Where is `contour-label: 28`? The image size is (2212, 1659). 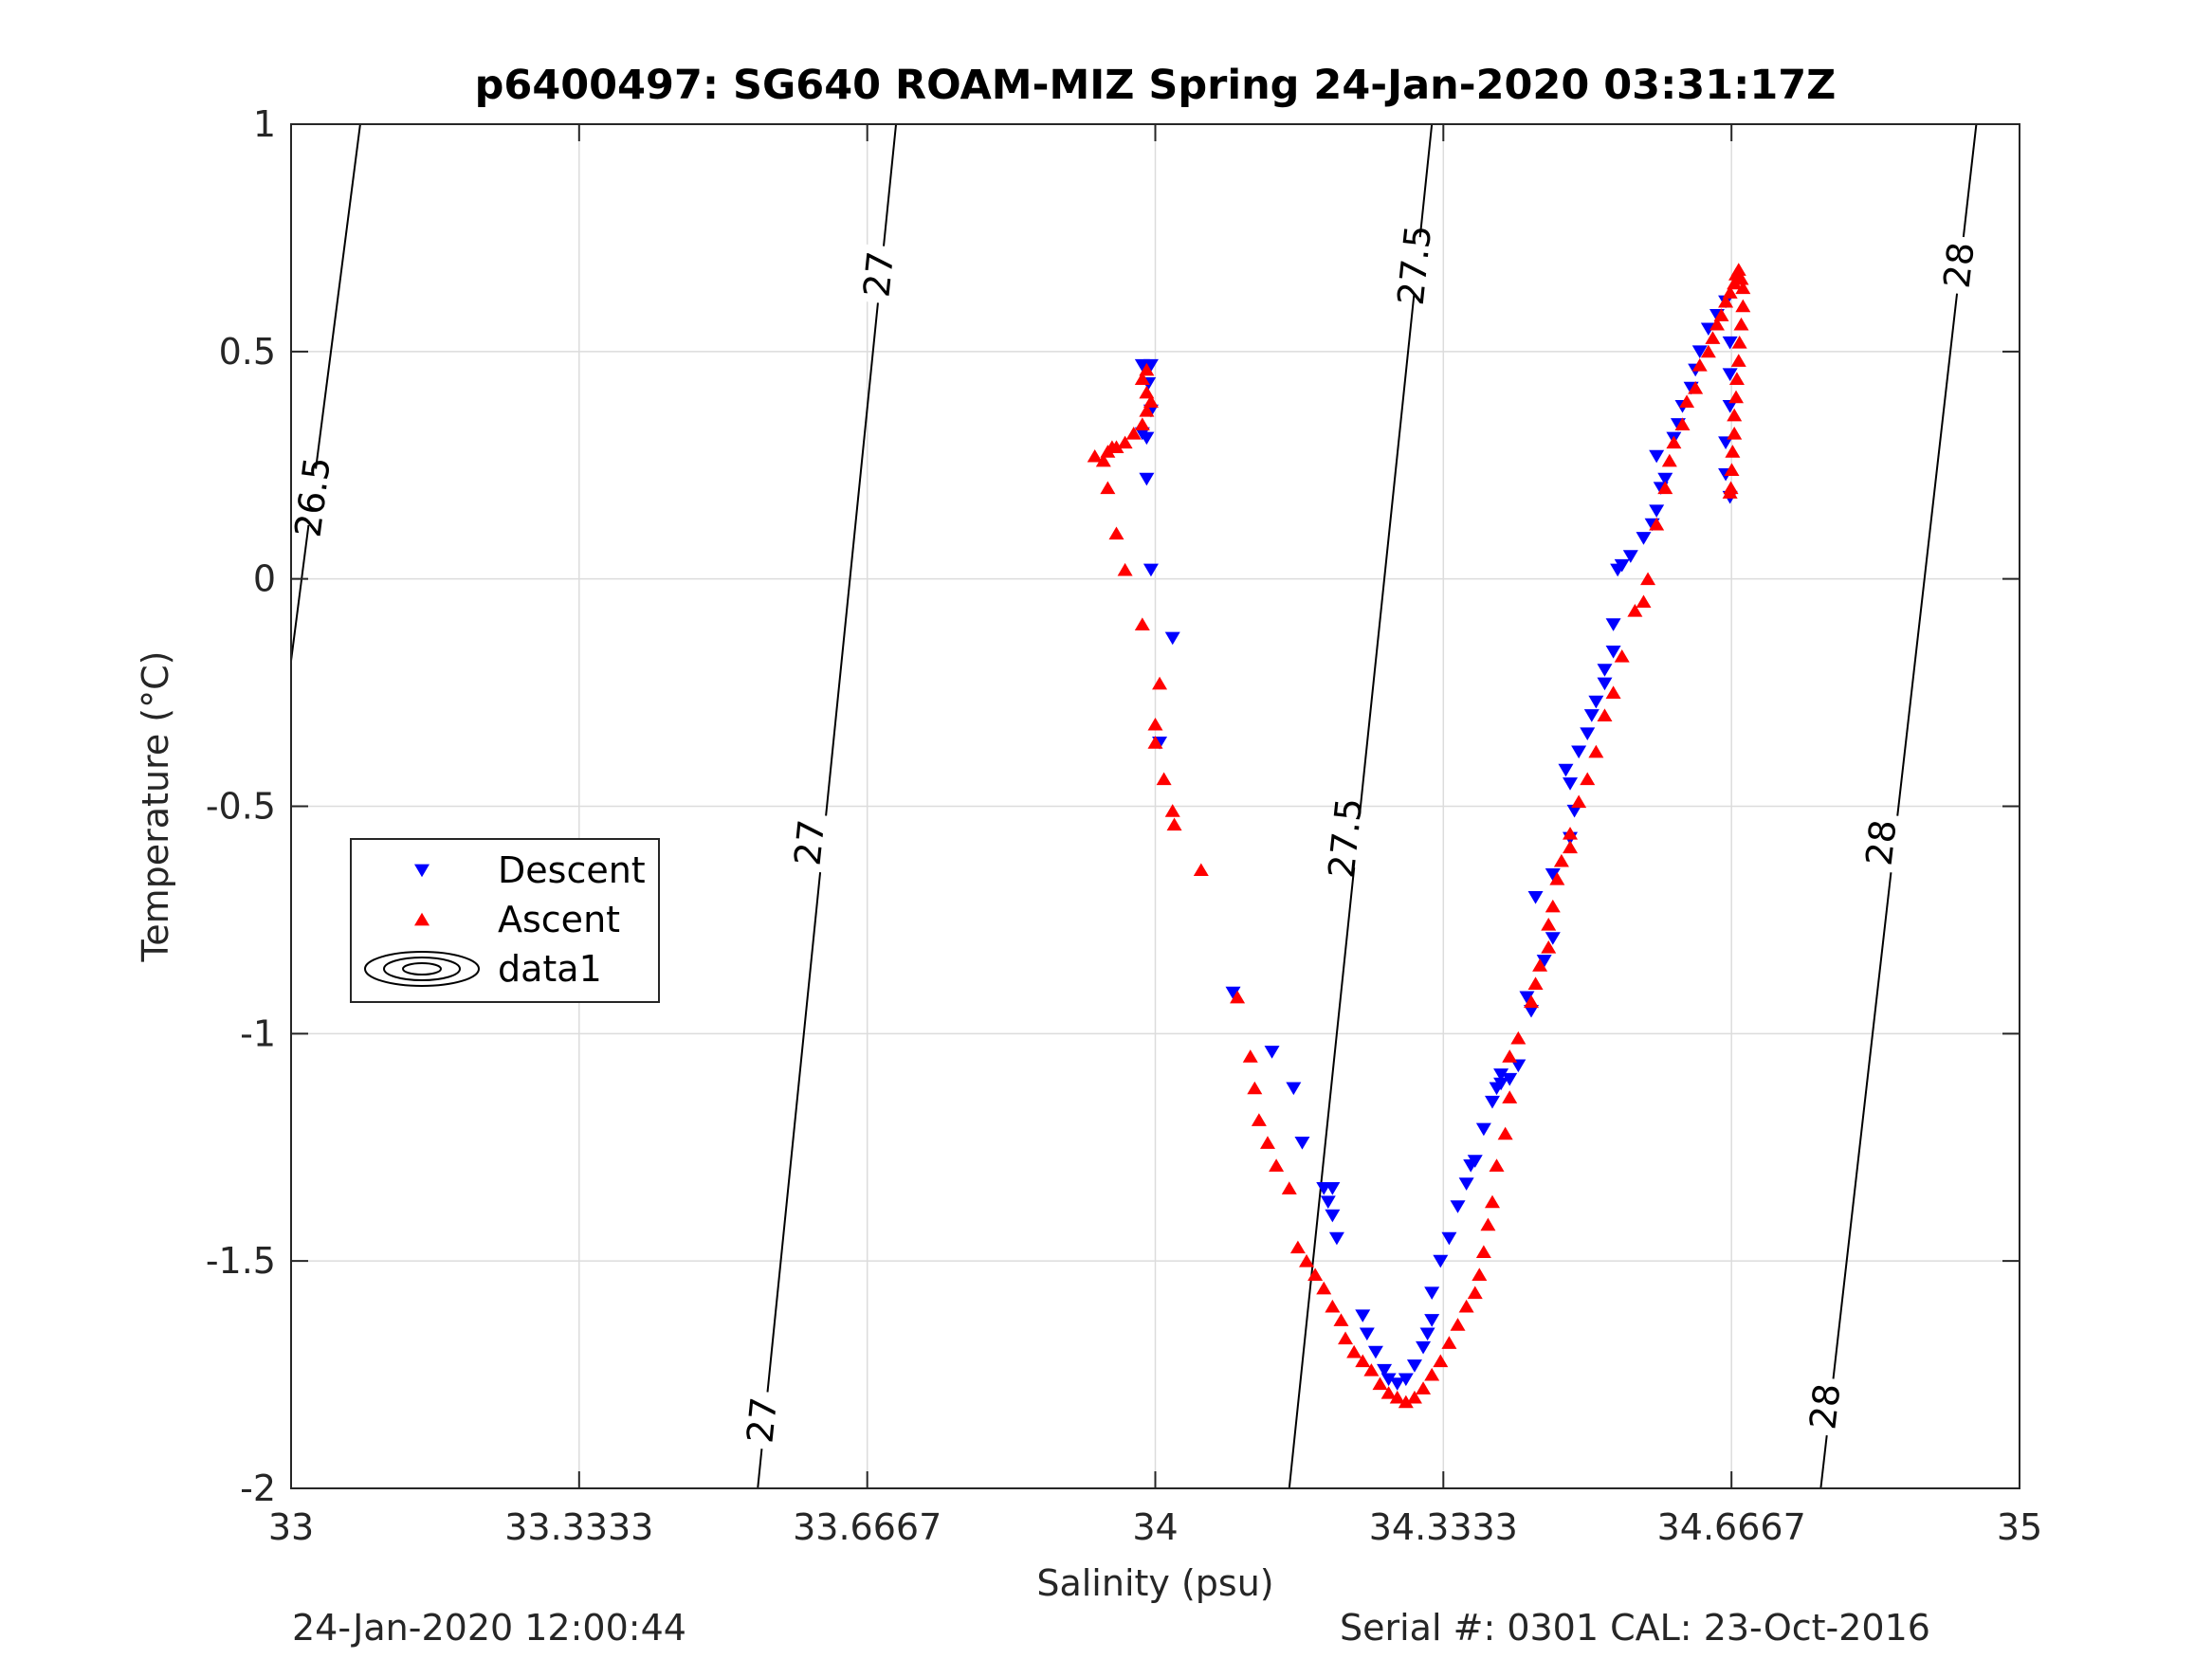
contour-label: 28 is located at coordinates (1824, 1406).